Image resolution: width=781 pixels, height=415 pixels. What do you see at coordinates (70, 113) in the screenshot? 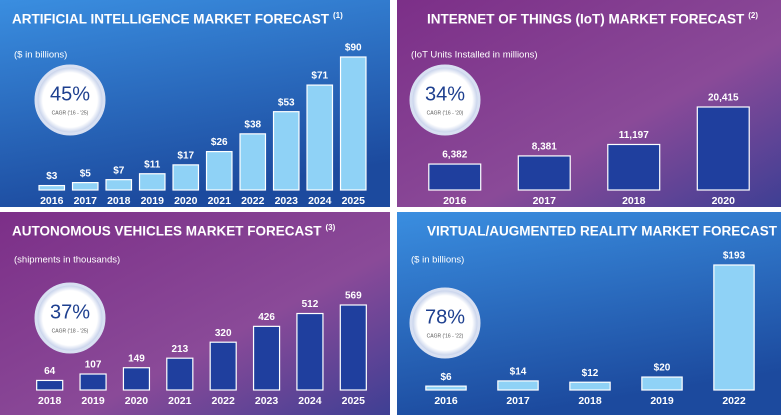
I see `cagr-label: CAGR ('16 - '25)` at bounding box center [70, 113].